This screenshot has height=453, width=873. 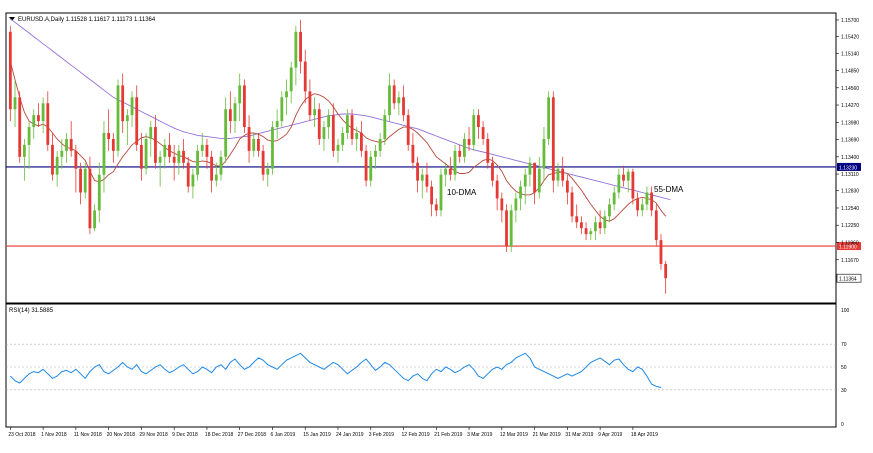 I want to click on time-tick-label: 18 Apr 2019, so click(x=644, y=435).